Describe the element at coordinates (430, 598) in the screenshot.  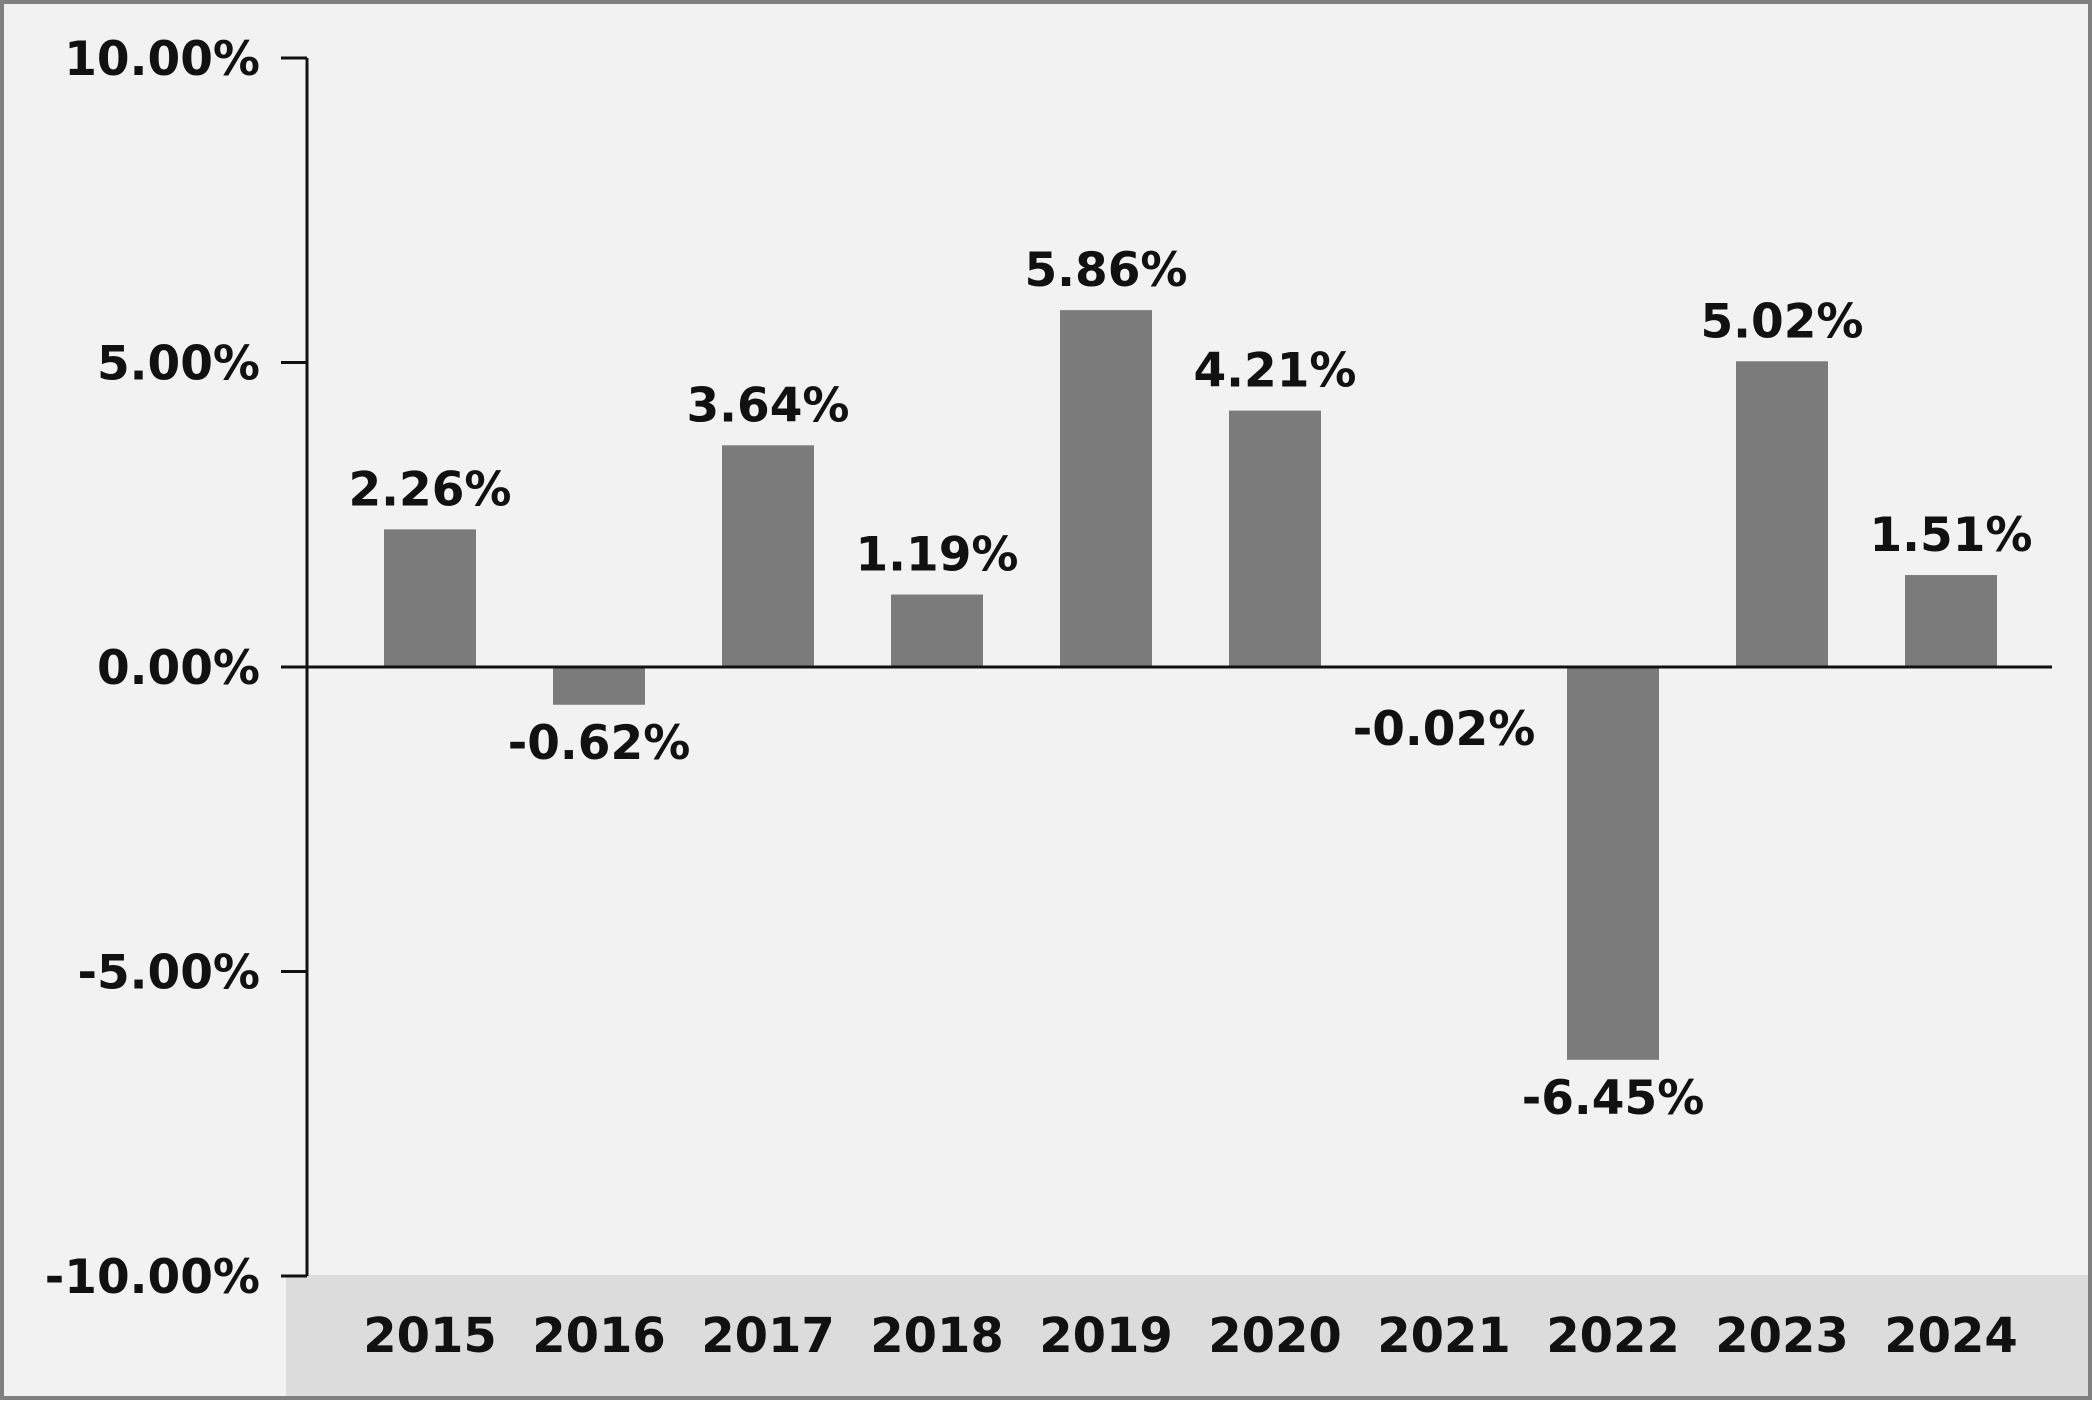
I see `bar-2015` at that location.